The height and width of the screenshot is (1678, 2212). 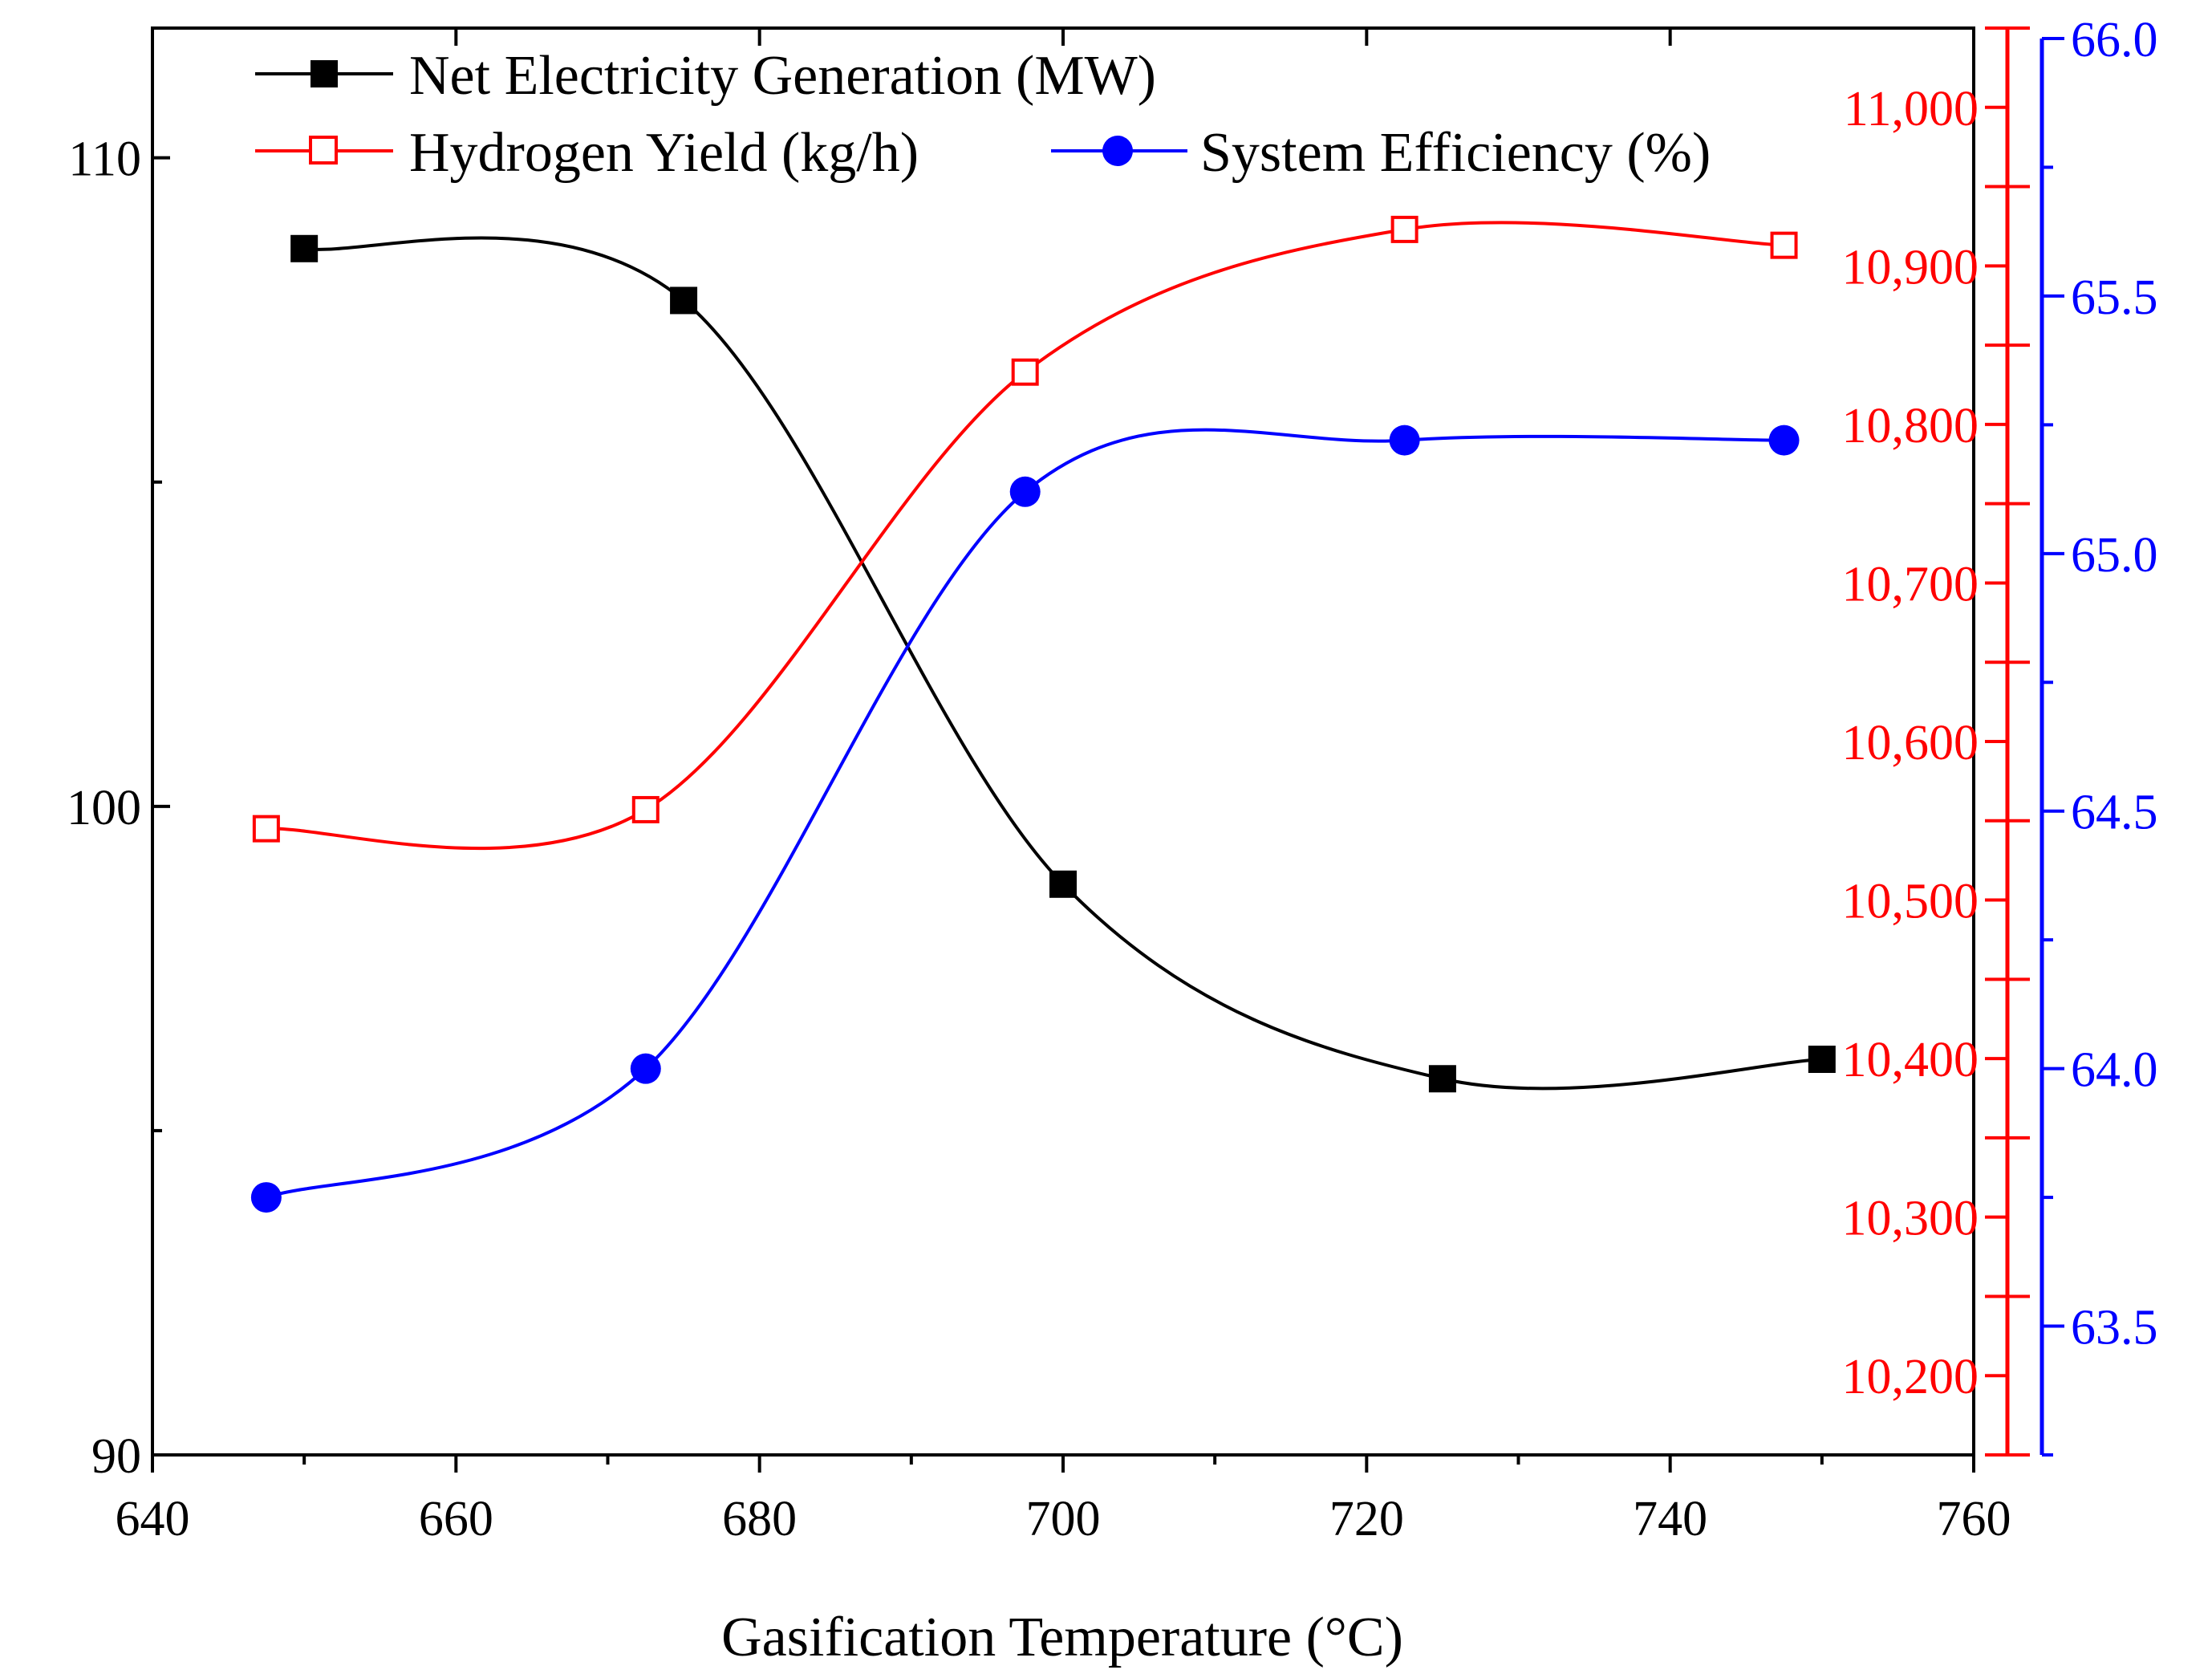 What do you see at coordinates (324, 73) in the screenshot?
I see `legend-marker-electricity` at bounding box center [324, 73].